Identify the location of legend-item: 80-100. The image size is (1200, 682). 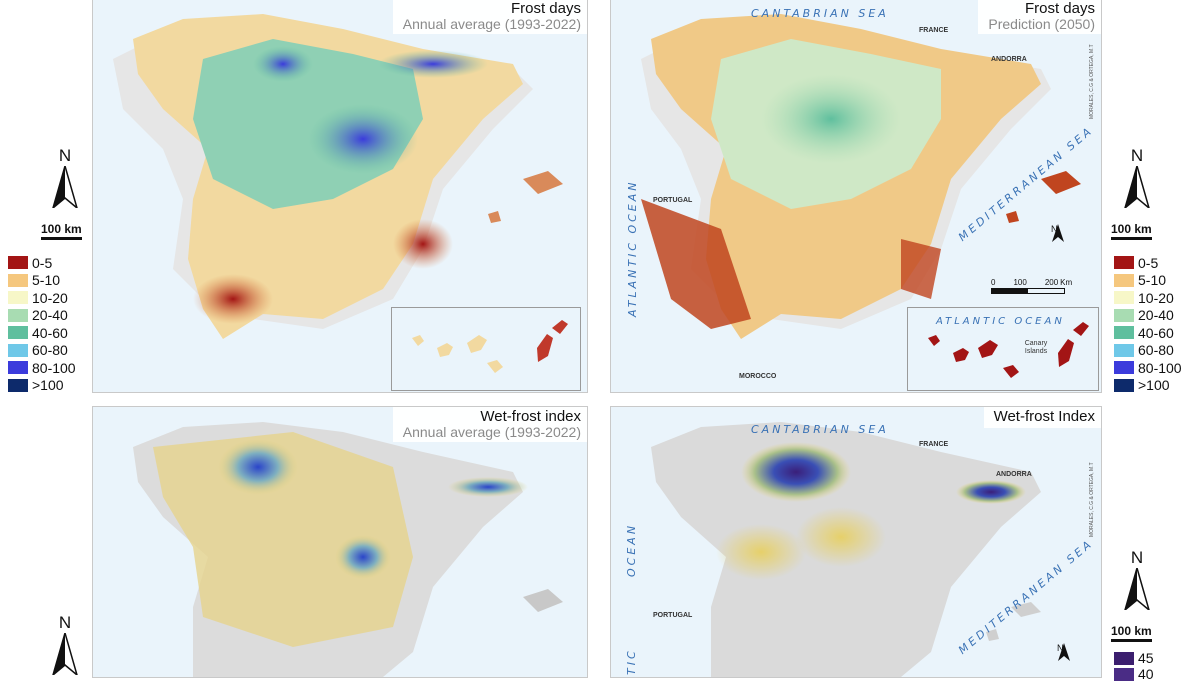
(1148, 368).